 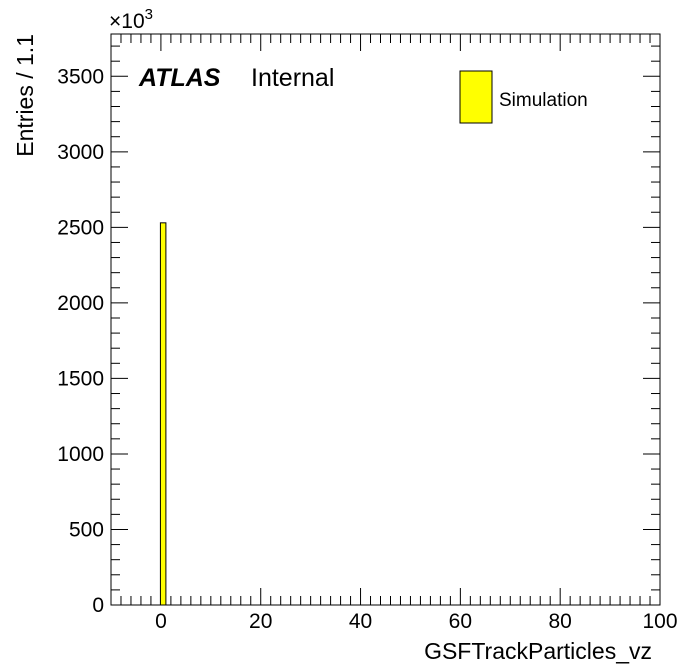 What do you see at coordinates (416, 621) in the screenshot?
I see `x-tick-labels: 0 20 40 60 80 100` at bounding box center [416, 621].